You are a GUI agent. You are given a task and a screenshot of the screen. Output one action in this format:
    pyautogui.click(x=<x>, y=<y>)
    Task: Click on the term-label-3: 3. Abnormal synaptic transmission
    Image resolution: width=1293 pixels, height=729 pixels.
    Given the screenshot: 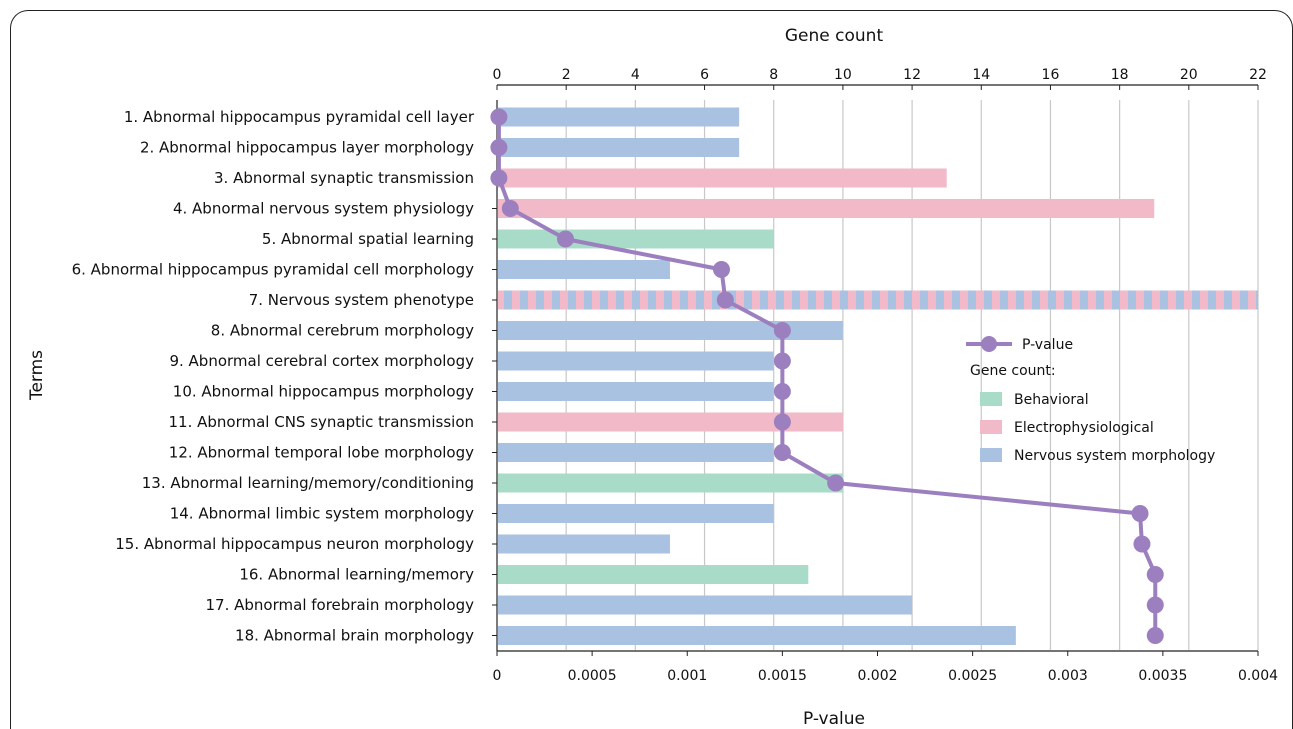 What is the action you would take?
    pyautogui.click(x=344, y=178)
    